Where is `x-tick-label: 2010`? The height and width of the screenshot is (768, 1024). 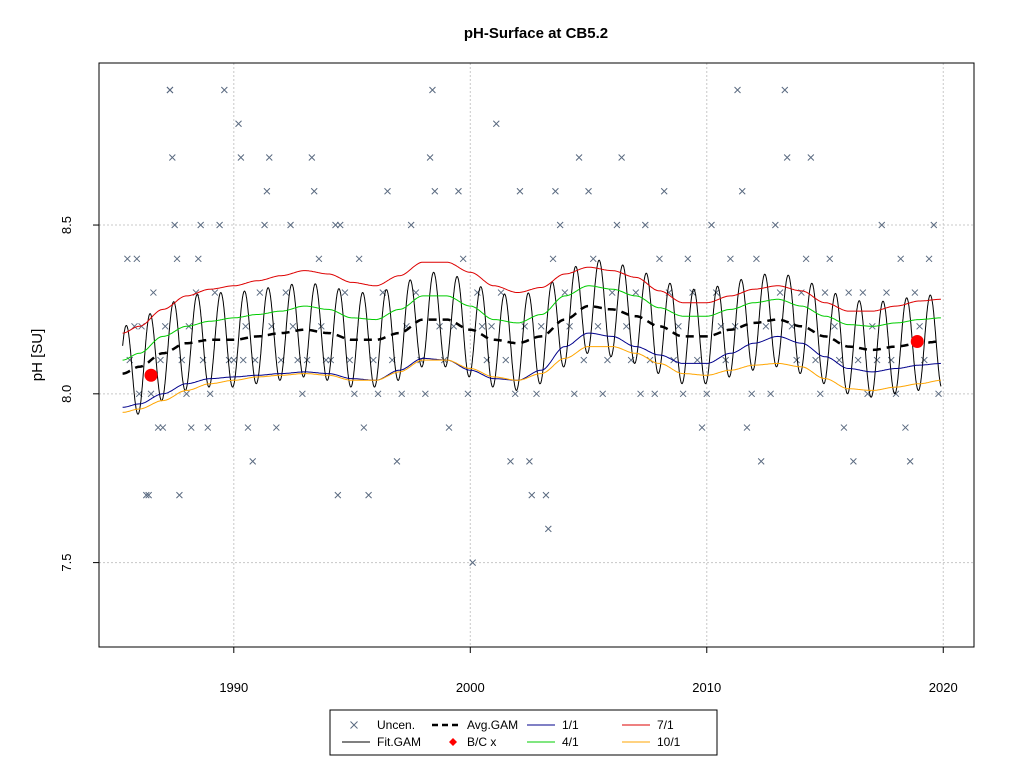
x-tick-label: 2010 is located at coordinates (706, 687).